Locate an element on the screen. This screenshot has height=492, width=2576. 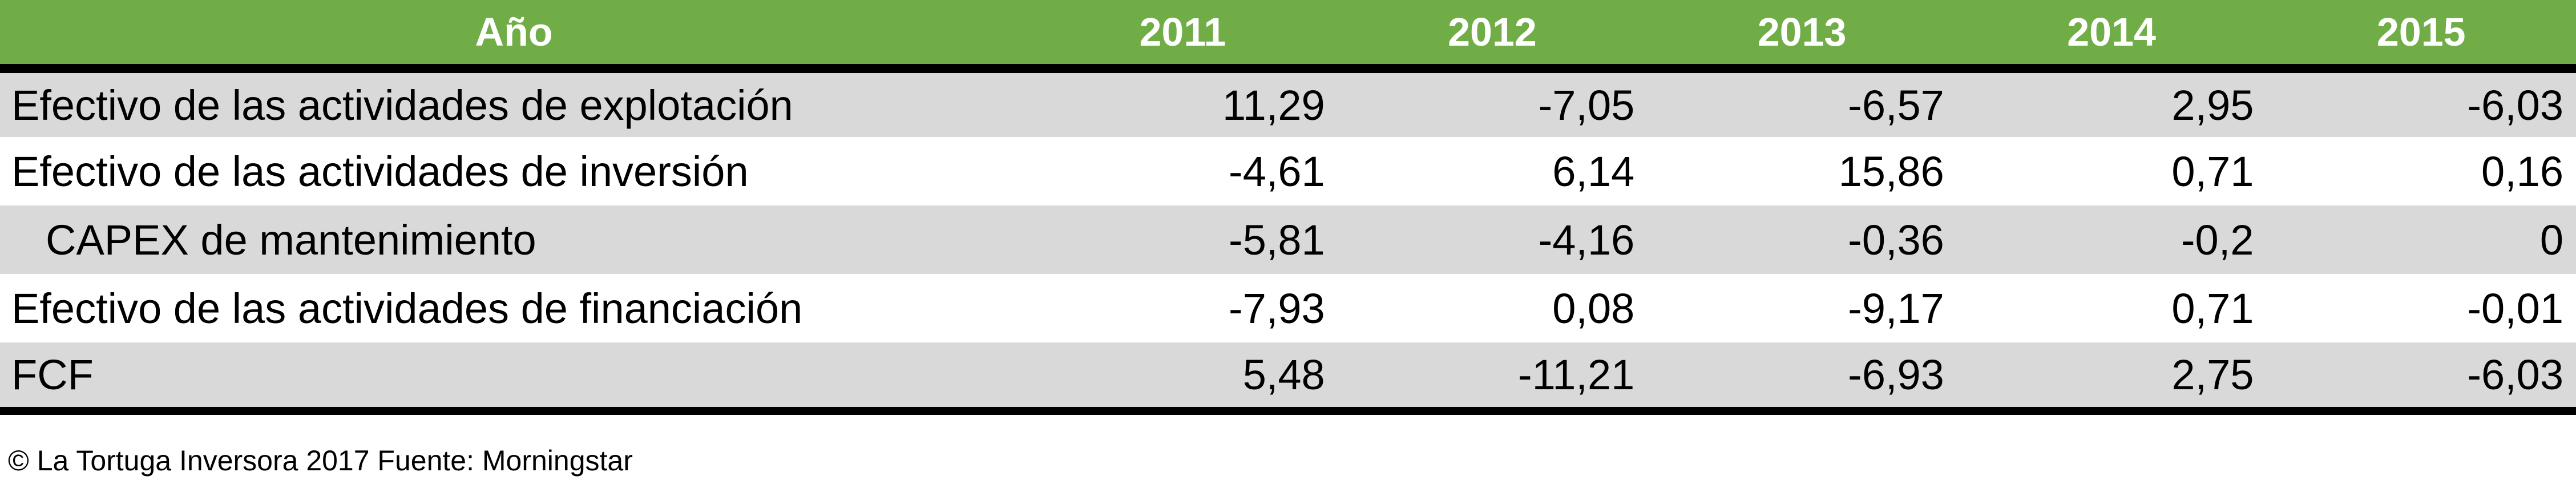
cell-value: -6,57 is located at coordinates (1802, 102).